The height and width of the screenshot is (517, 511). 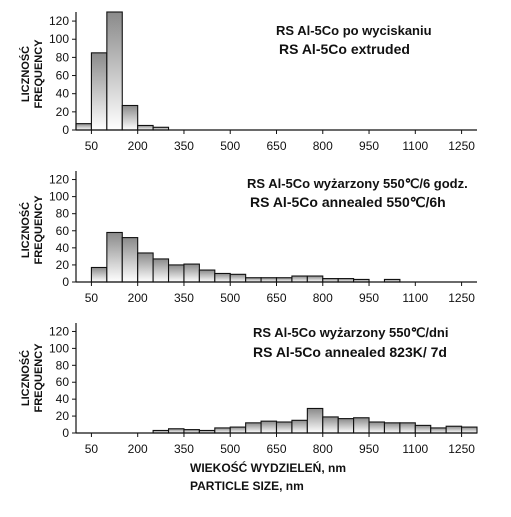 What do you see at coordinates (357, 183) in the screenshot?
I see `annotation-line1: RS Al-5Co wyżarzony 550℃/6 godz.` at bounding box center [357, 183].